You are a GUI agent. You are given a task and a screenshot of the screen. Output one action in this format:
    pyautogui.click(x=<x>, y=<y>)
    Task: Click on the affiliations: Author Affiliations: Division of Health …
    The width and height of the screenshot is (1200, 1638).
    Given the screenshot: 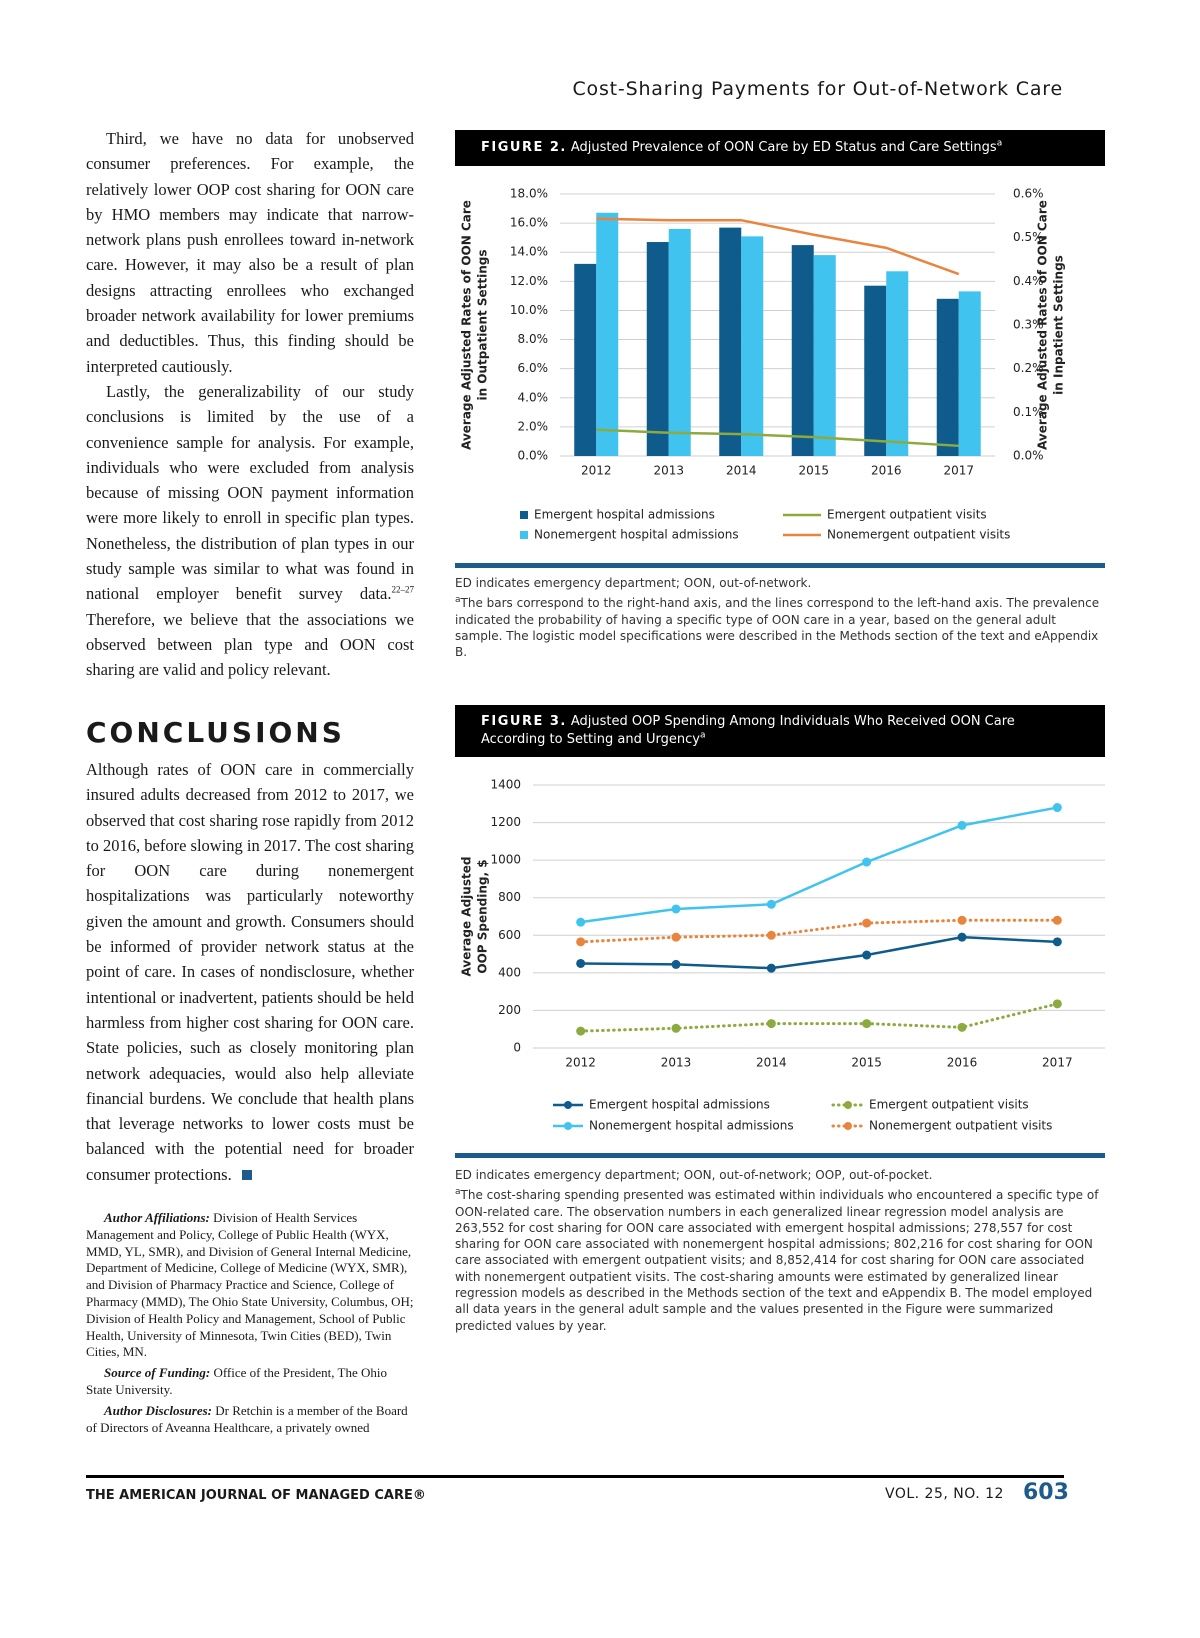 What is the action you would take?
    pyautogui.click(x=250, y=1285)
    